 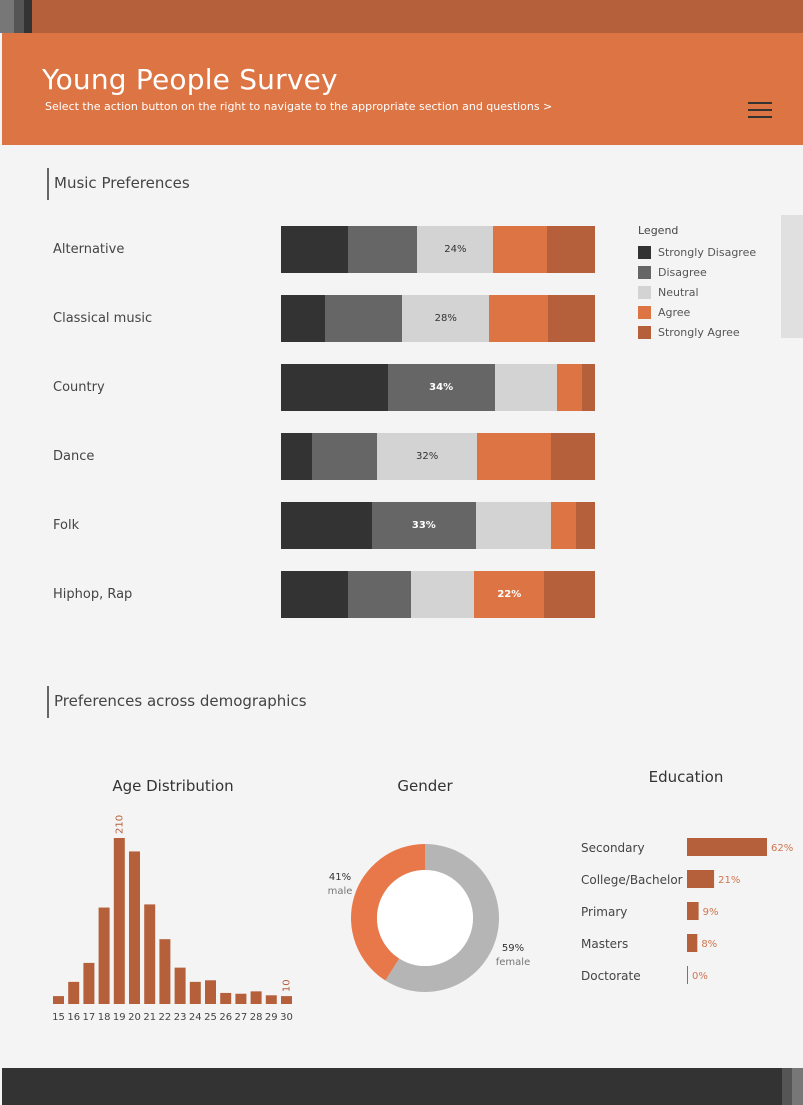 What do you see at coordinates (119, 824) in the screenshot?
I see `age-data-label: 210` at bounding box center [119, 824].